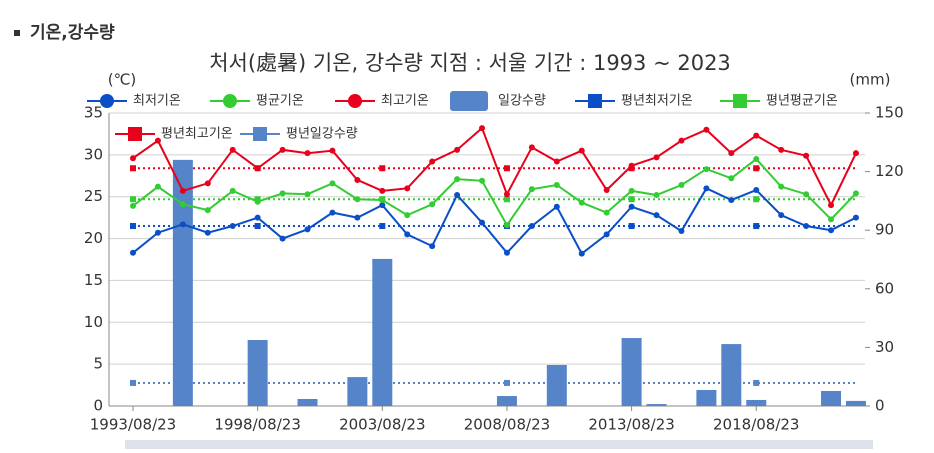  What do you see at coordinates (880, 406) in the screenshot?
I see `y2-tick-label: 0` at bounding box center [880, 406].